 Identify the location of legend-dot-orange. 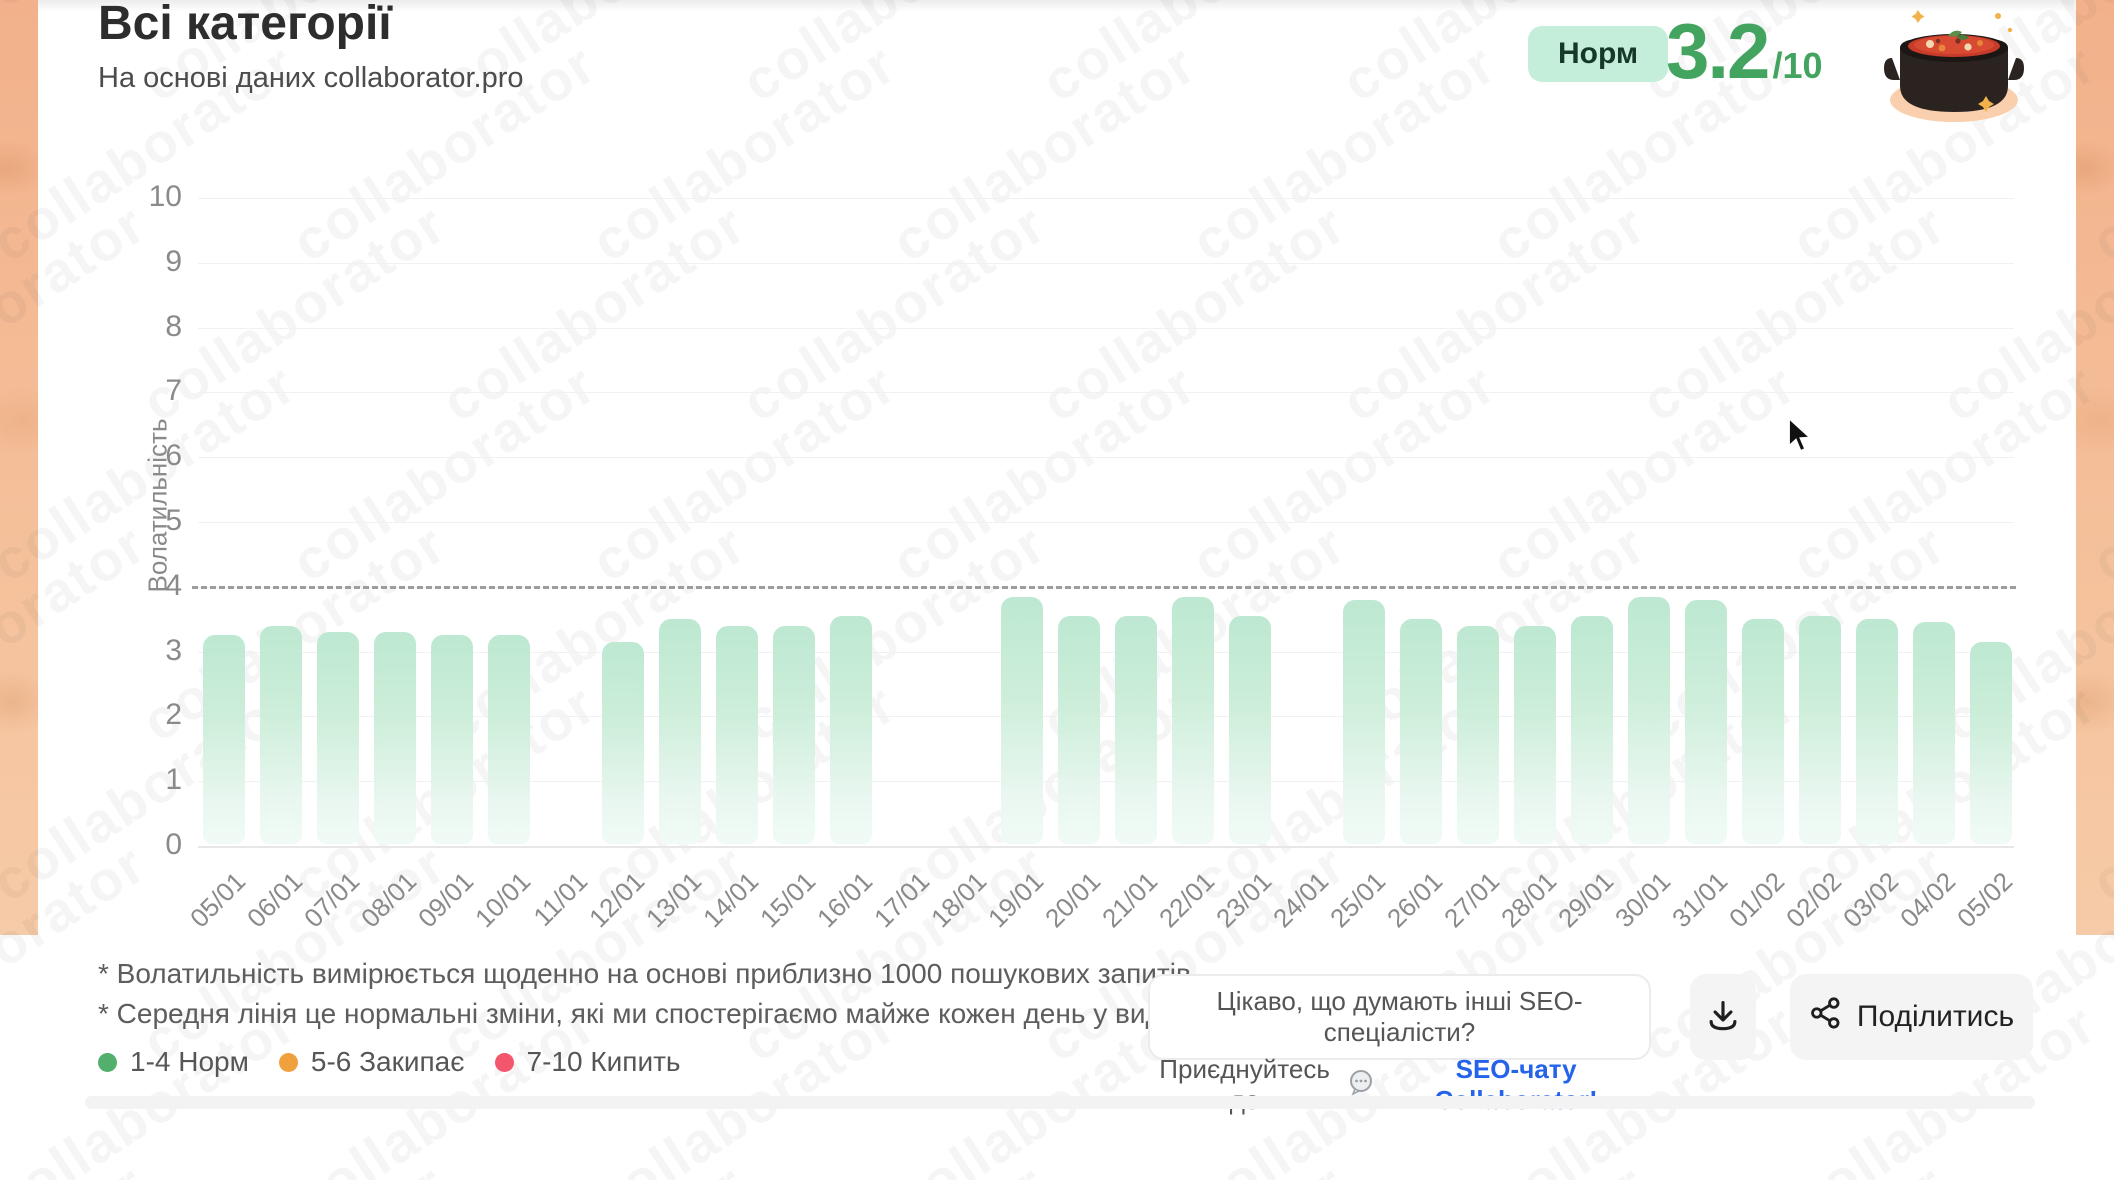
(288, 1062).